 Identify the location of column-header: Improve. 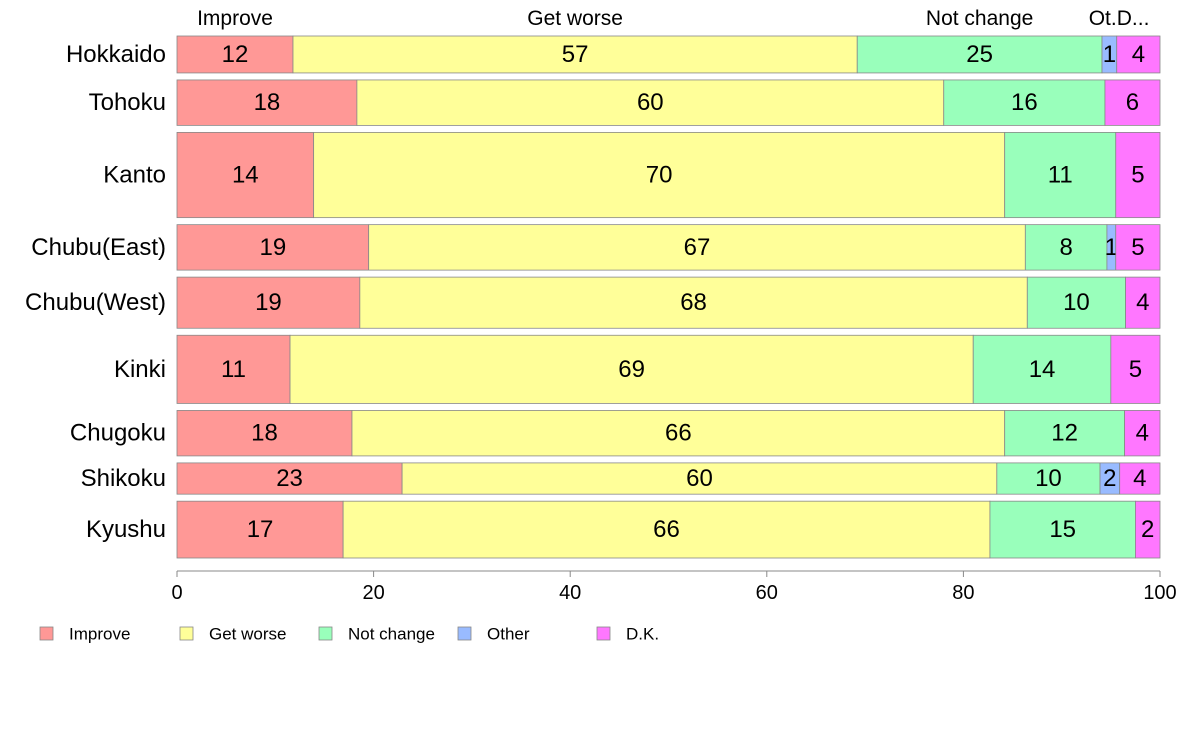
(235, 18).